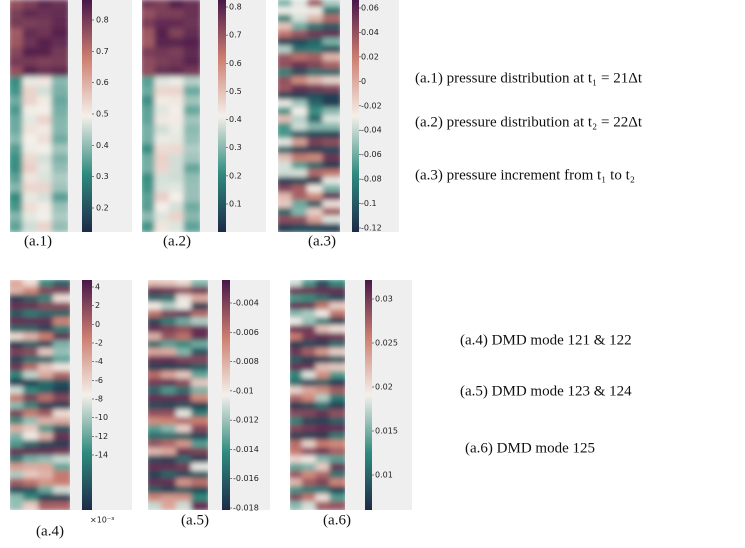  Describe the element at coordinates (235, 119) in the screenshot. I see `colorbar-tick-label: 0.4` at that location.